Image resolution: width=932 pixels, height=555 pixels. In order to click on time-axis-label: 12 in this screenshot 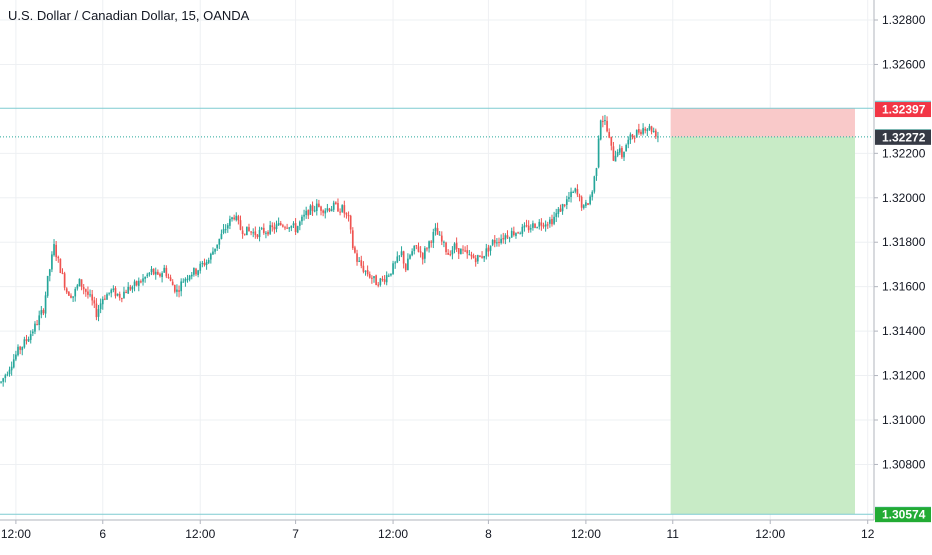, I will do `click(868, 534)`.